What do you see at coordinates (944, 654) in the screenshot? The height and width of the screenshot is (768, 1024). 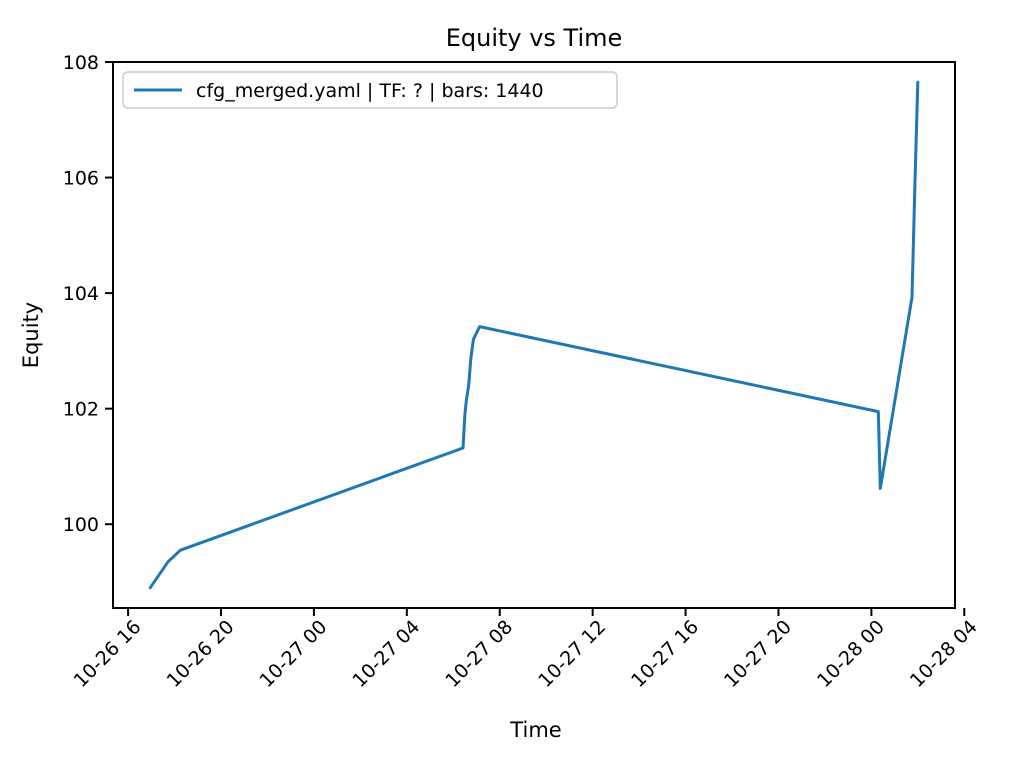 I see `x-tick-label: 10-28 04` at bounding box center [944, 654].